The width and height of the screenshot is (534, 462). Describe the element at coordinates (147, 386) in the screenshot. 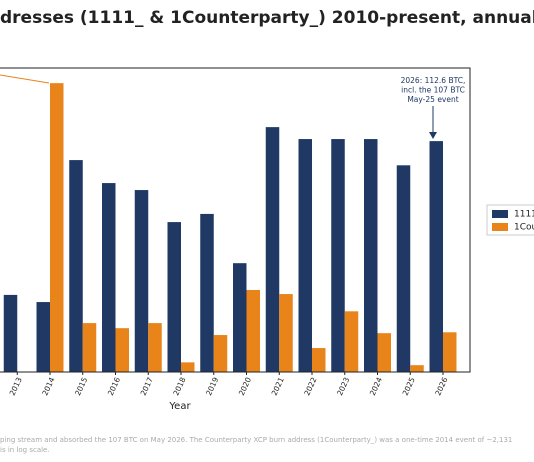

I see `x-tick-label: 2017` at that location.